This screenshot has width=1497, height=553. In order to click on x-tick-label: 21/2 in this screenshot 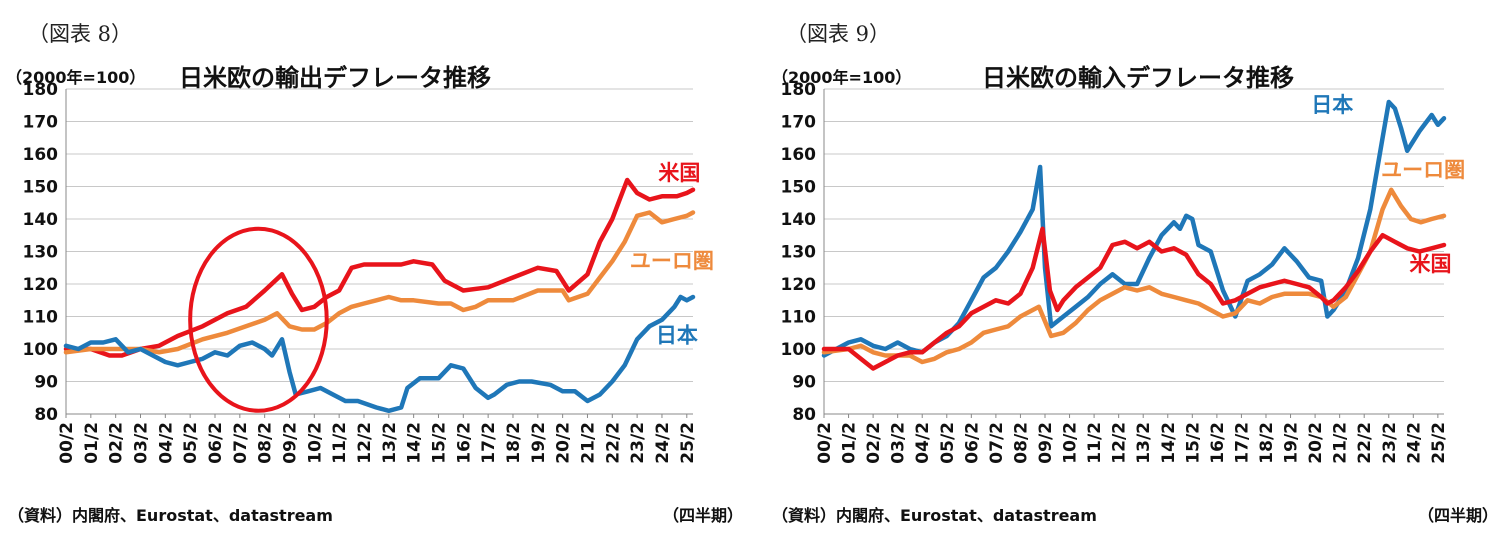, I will do `click(588, 443)`.